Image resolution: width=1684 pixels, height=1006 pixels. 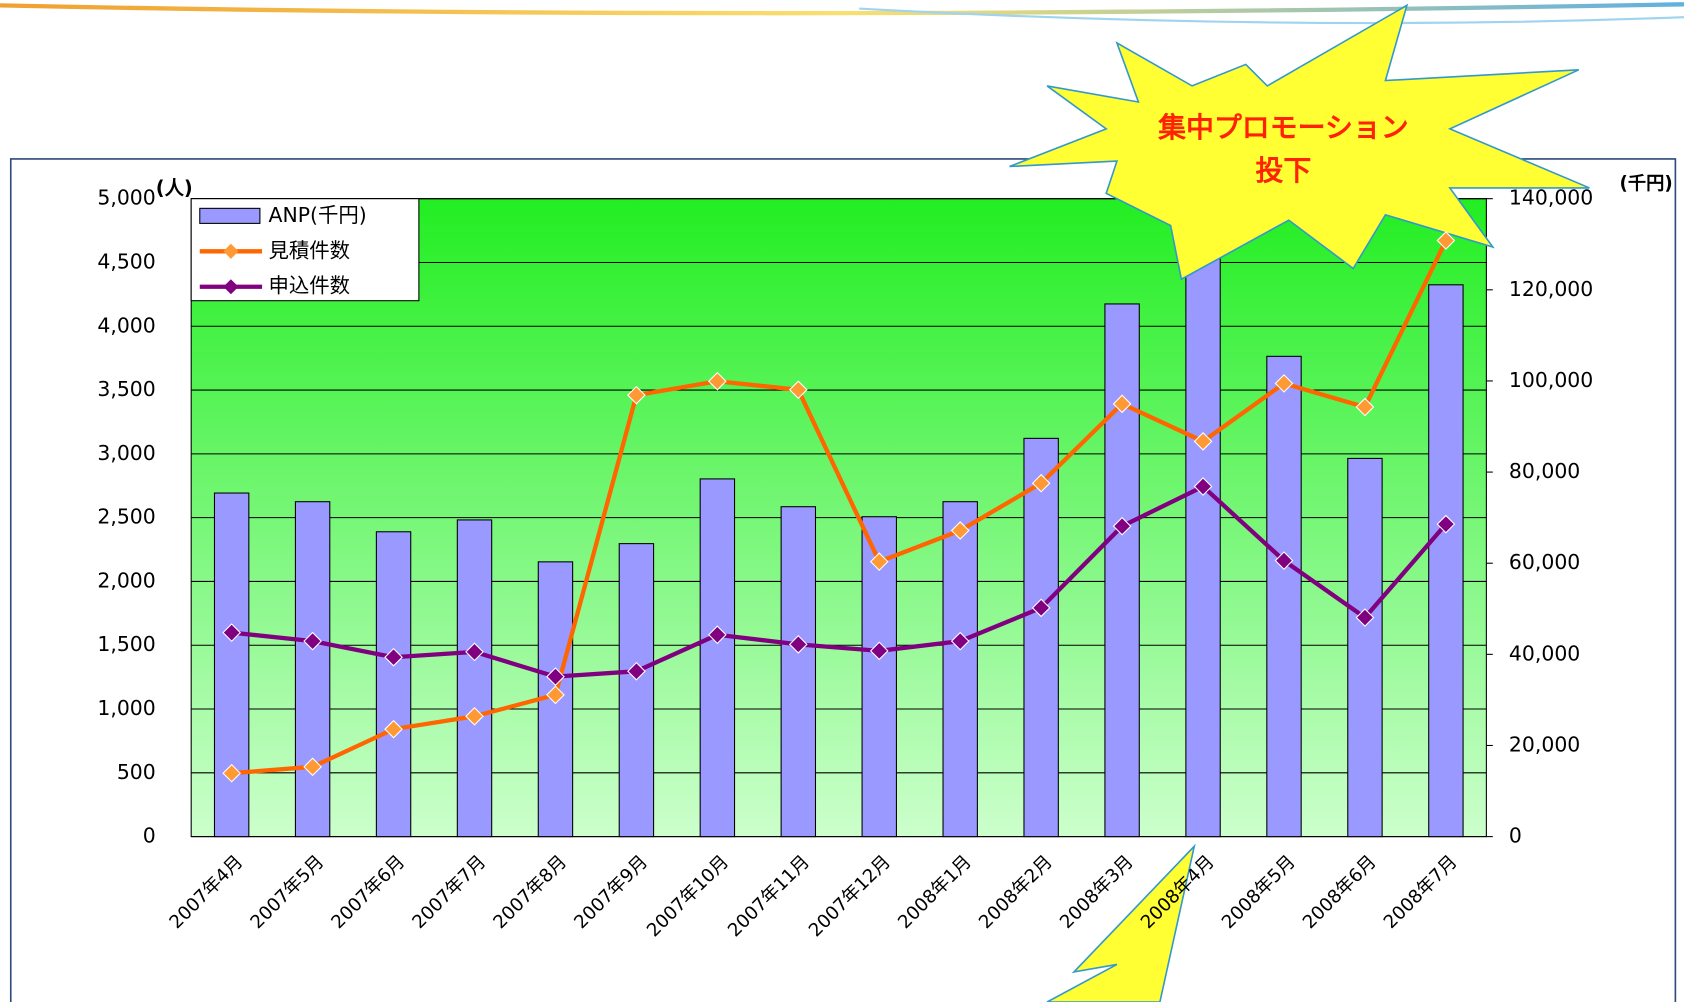 I want to click on annotation: 集中プロモーション, so click(x=1283, y=127).